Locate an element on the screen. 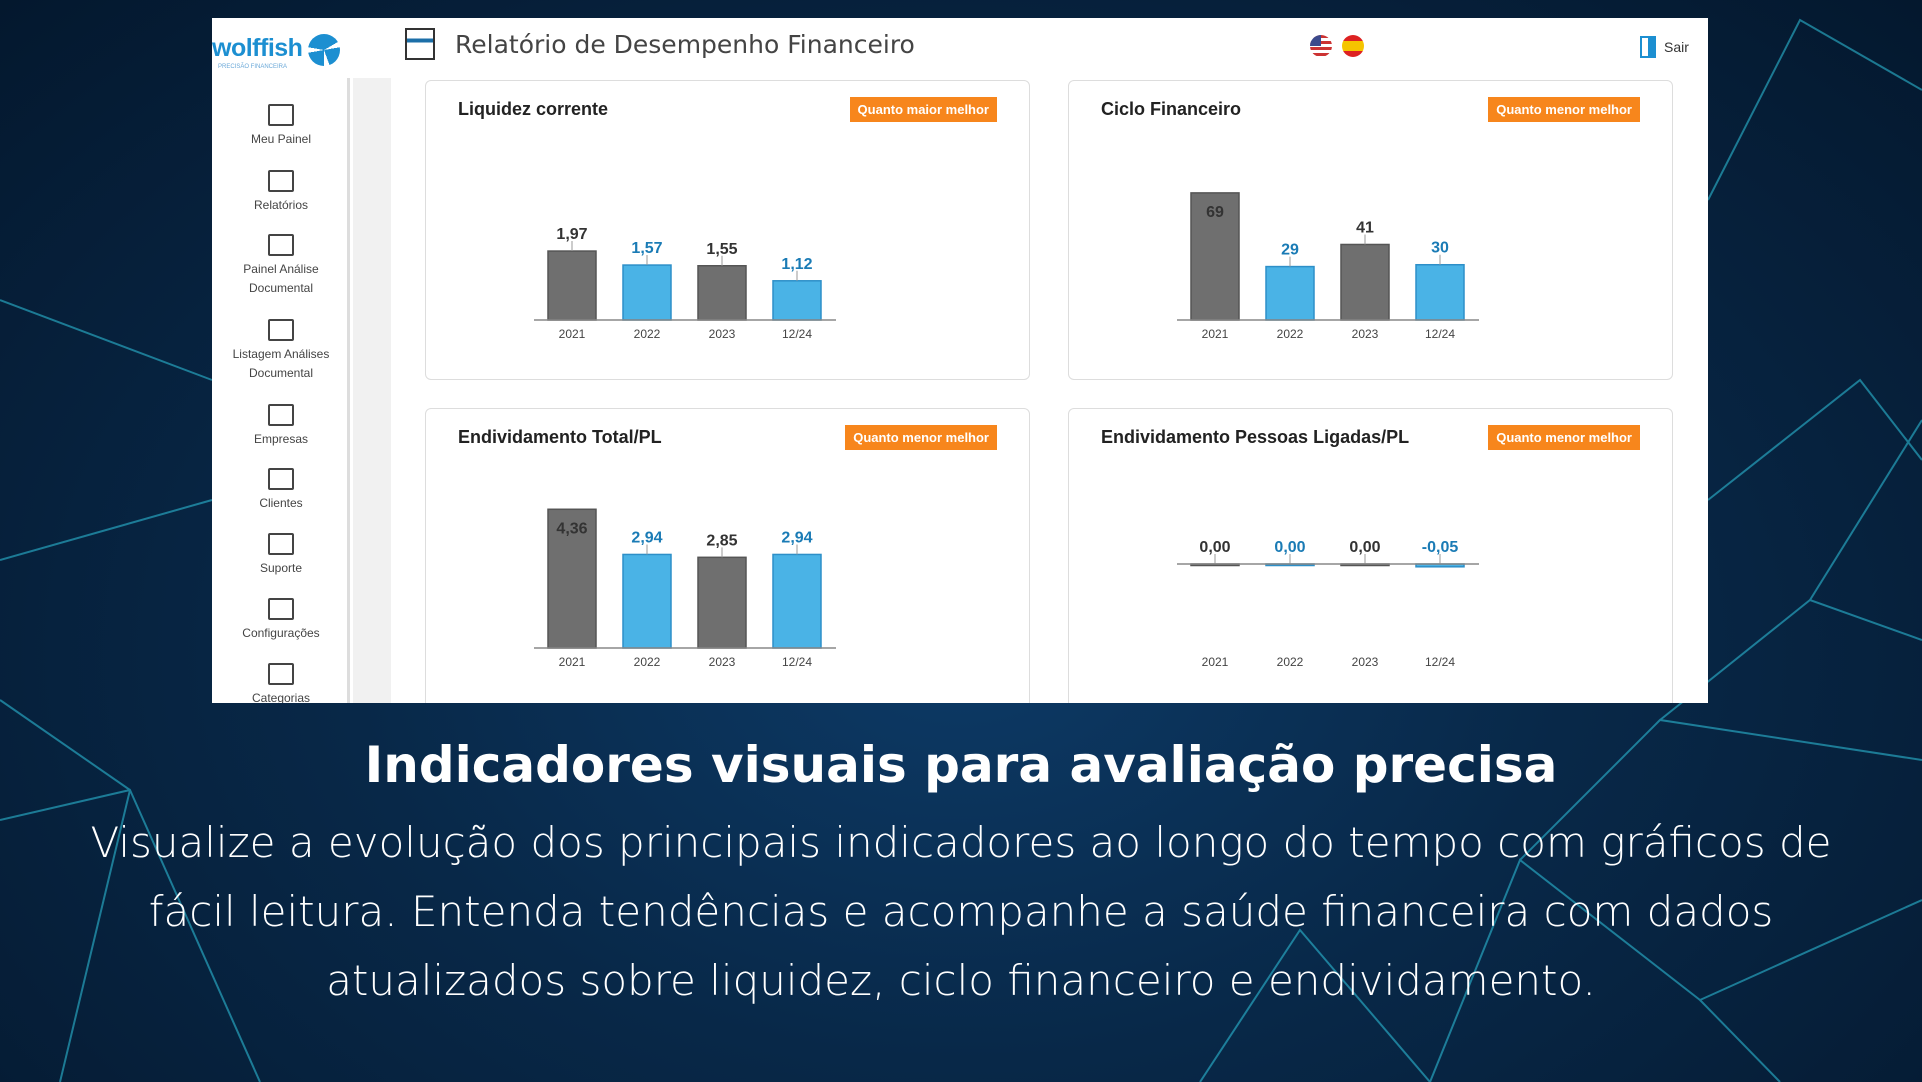  page-title: Relatório de Desempenho Financeiro is located at coordinates (685, 44).